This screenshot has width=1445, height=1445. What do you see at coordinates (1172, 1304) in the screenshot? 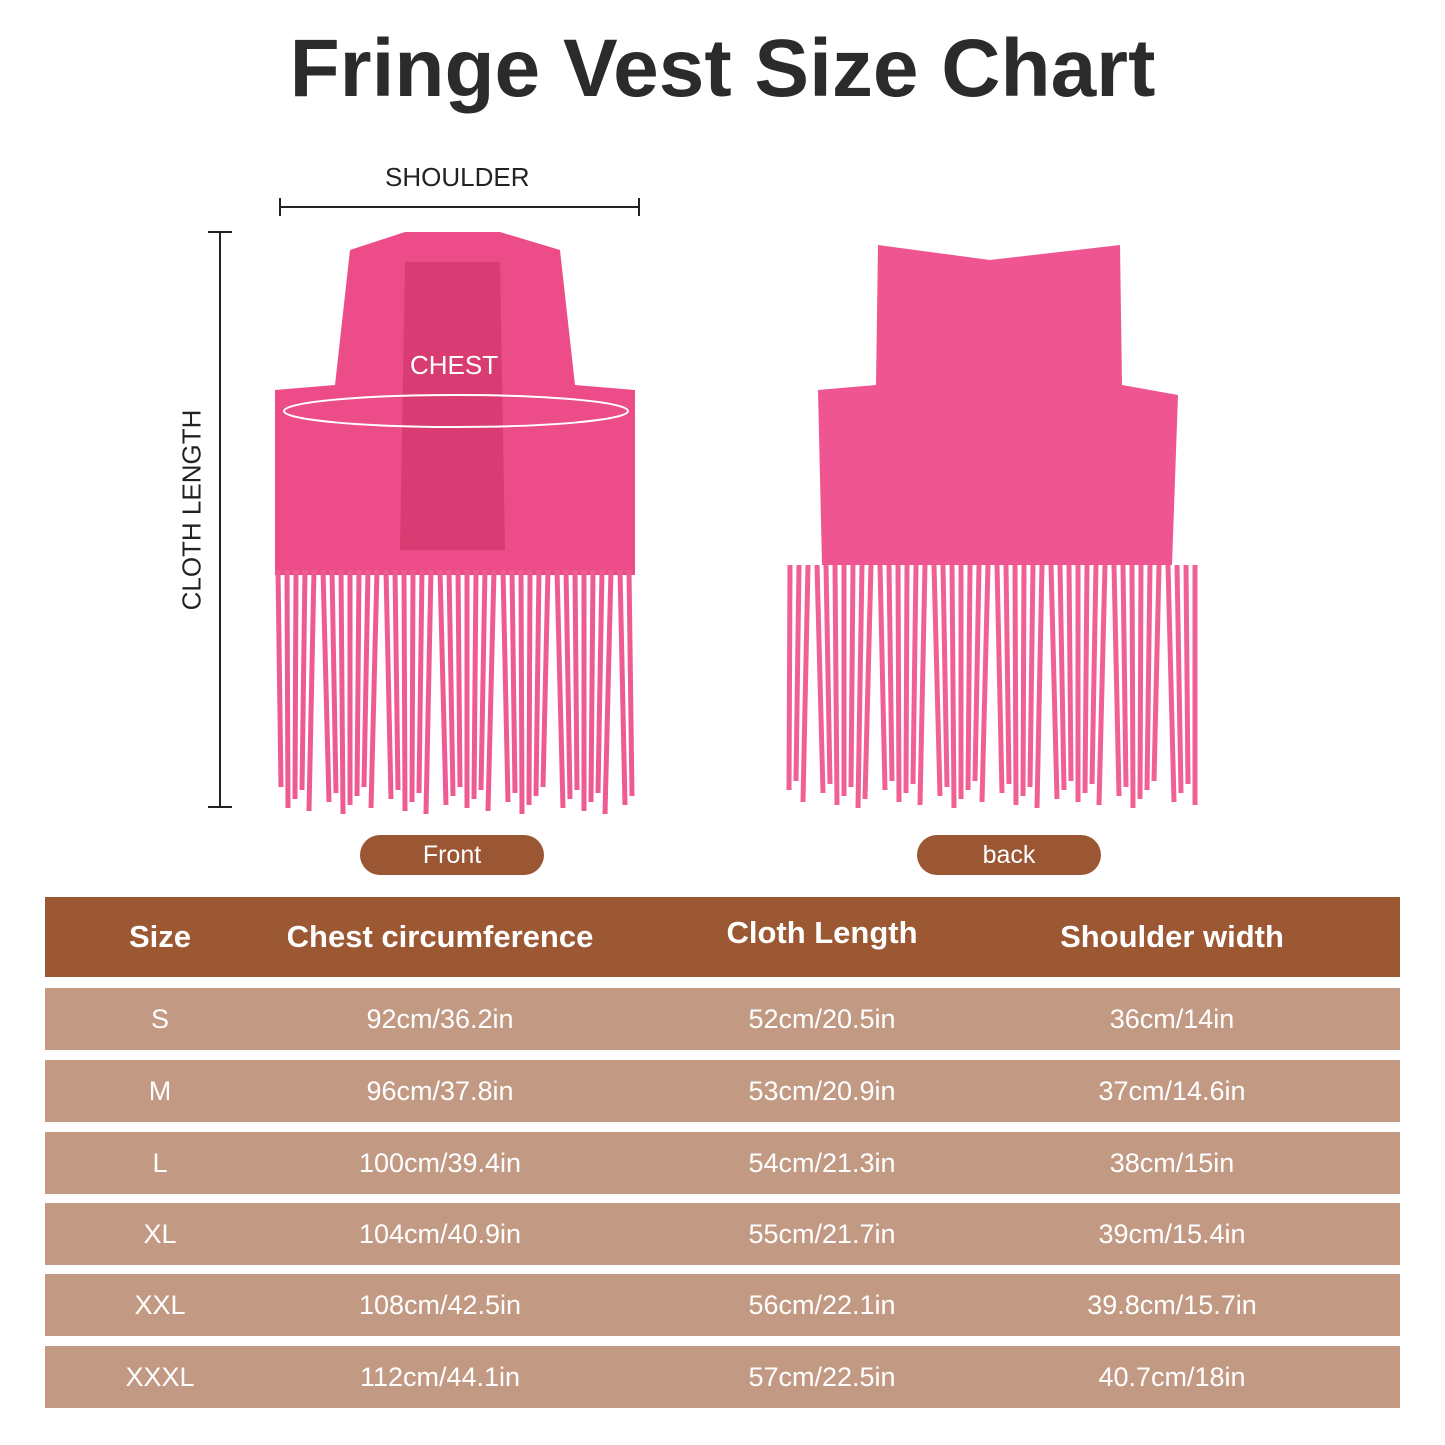
I see `cell-shoulder: 39.8cm/15.7in` at bounding box center [1172, 1304].